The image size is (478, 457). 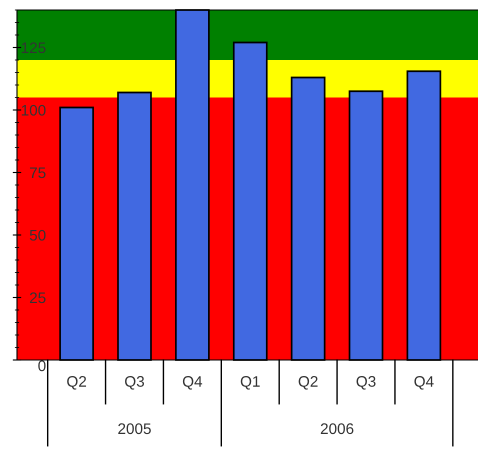 What do you see at coordinates (337, 428) in the screenshot?
I see `text: 2006` at bounding box center [337, 428].